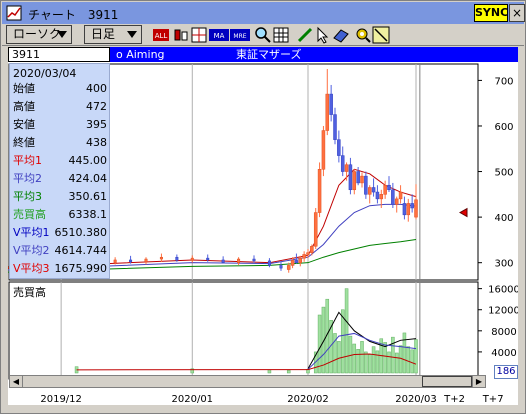  What do you see at coordinates (447, 381) in the screenshot?
I see `scroll-thumb` at bounding box center [447, 381].